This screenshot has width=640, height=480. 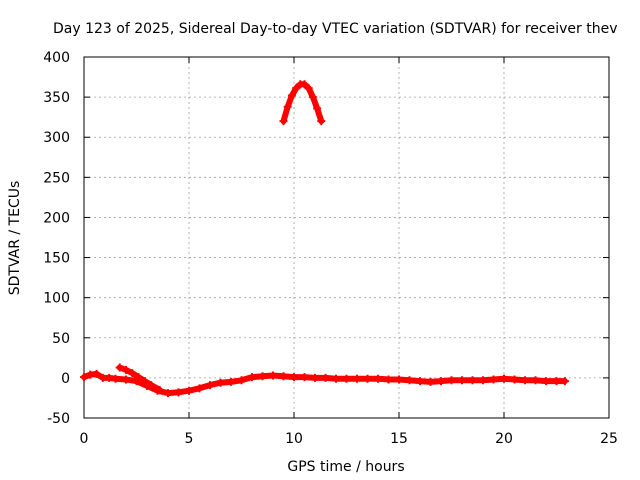 What do you see at coordinates (294, 439) in the screenshot?
I see `x-tick-label: 10` at bounding box center [294, 439].